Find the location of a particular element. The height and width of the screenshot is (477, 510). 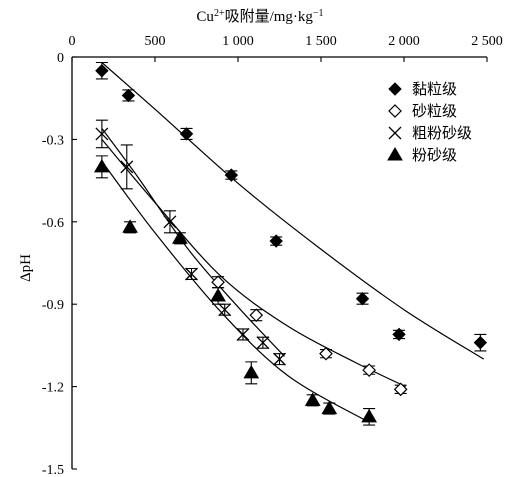

x-tick-label: 1 000 is located at coordinates (238, 41).